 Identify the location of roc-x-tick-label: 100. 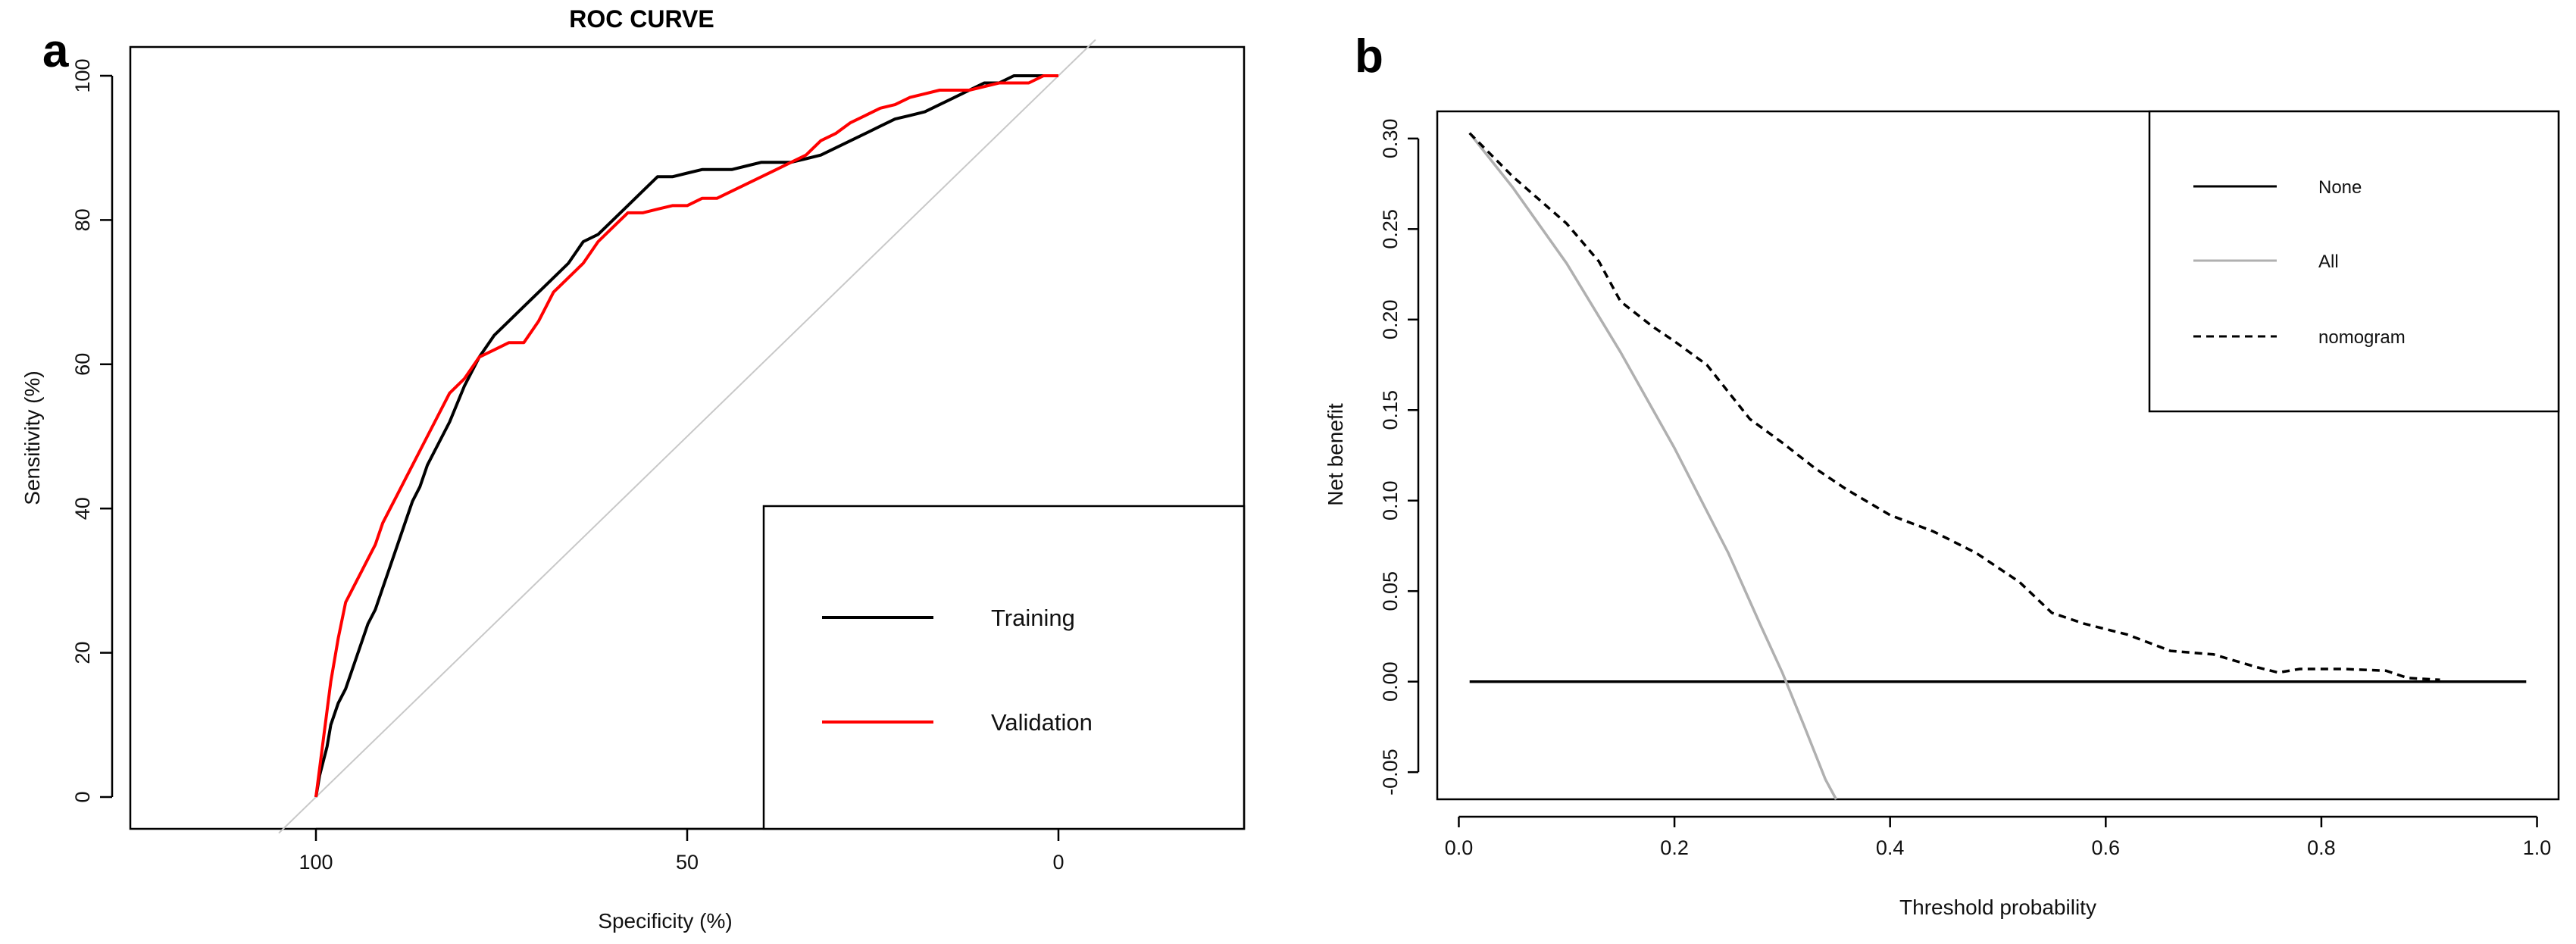
(316, 862).